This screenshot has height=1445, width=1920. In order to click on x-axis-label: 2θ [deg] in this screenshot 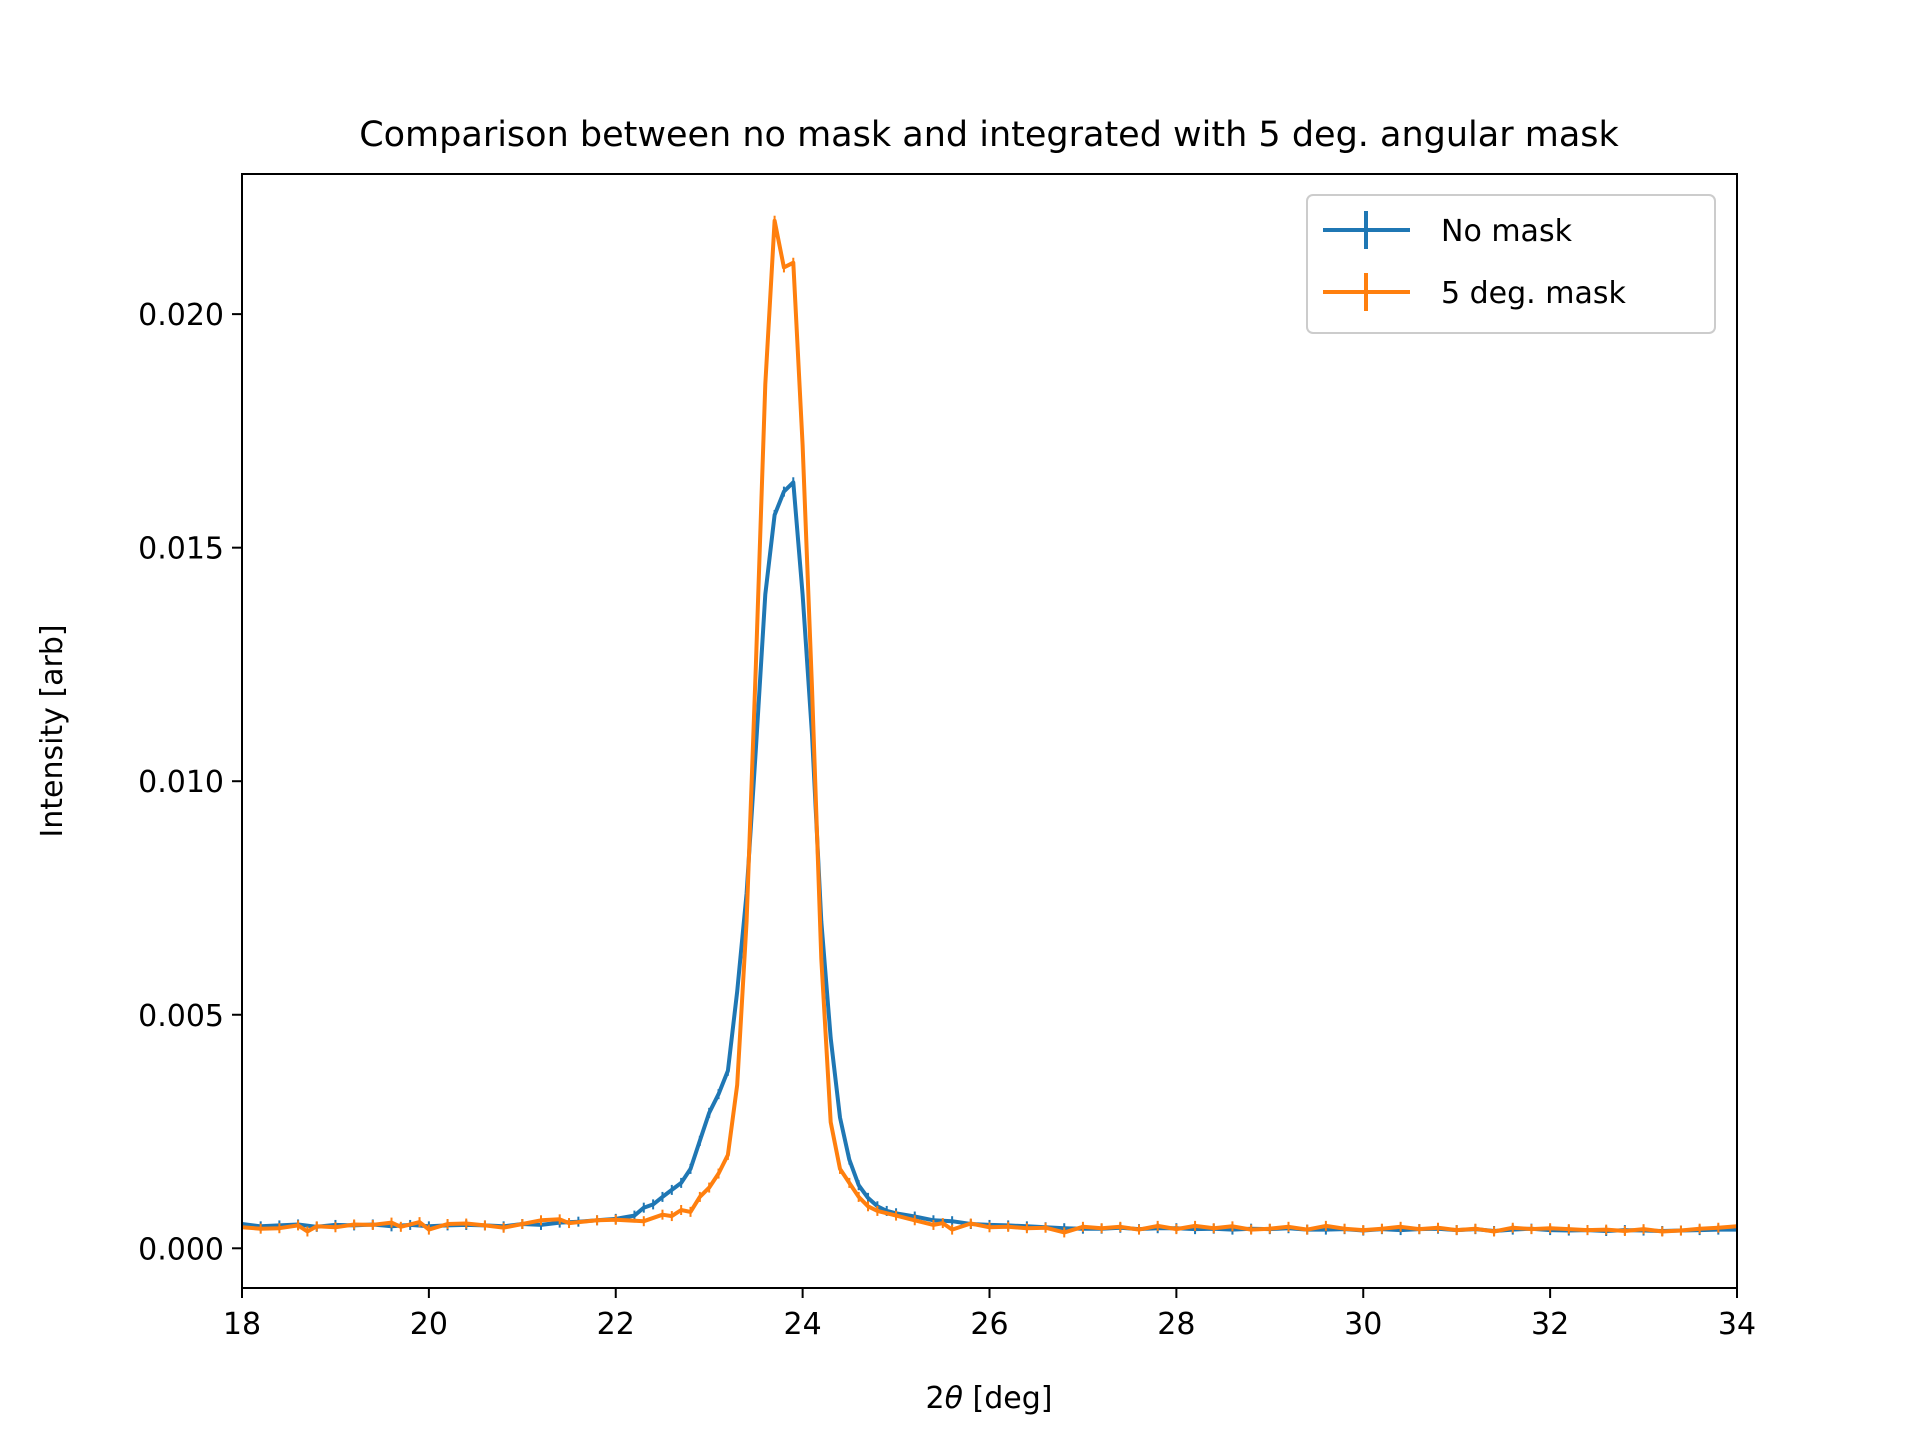, I will do `click(989, 1398)`.